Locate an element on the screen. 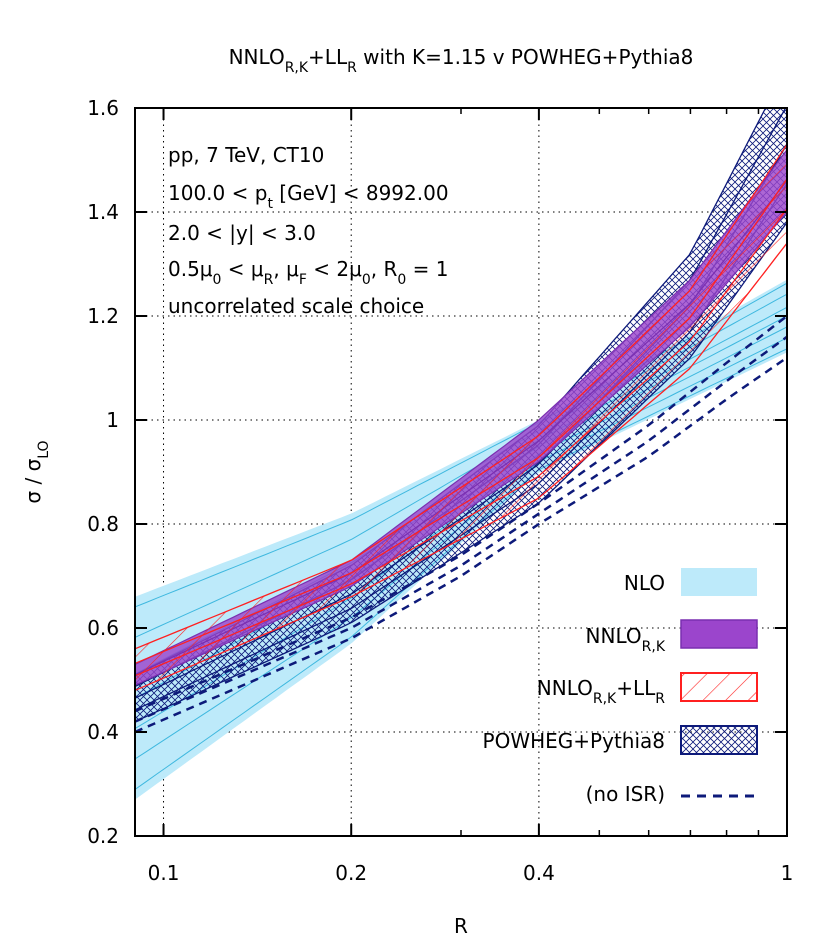 The height and width of the screenshot is (949, 830). y-tick-label-2: 0.6 is located at coordinates (103, 628).